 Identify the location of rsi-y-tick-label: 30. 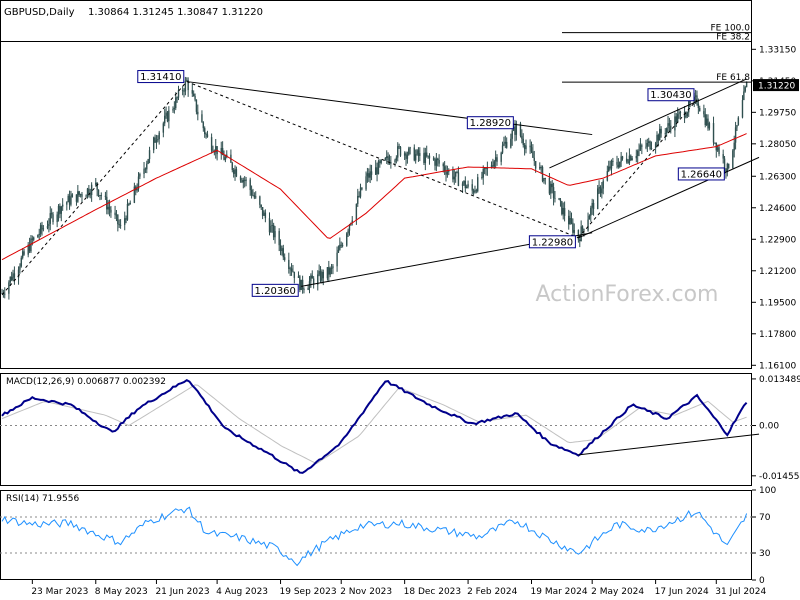
(765, 554).